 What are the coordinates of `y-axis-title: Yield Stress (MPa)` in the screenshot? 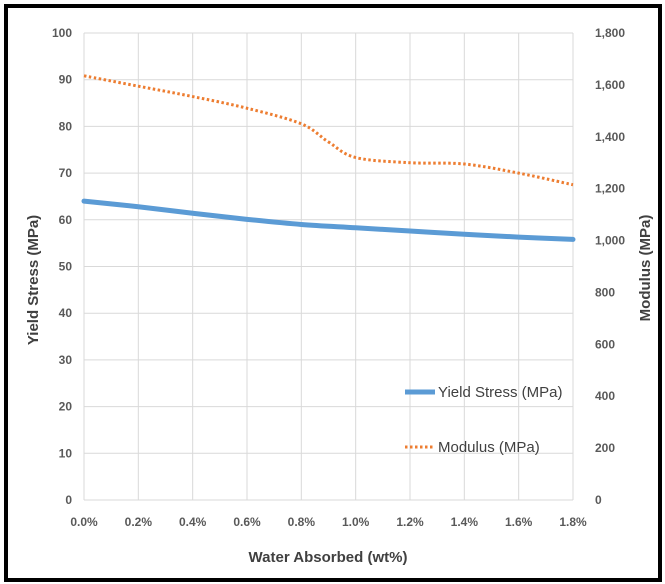 It's located at (33, 280).